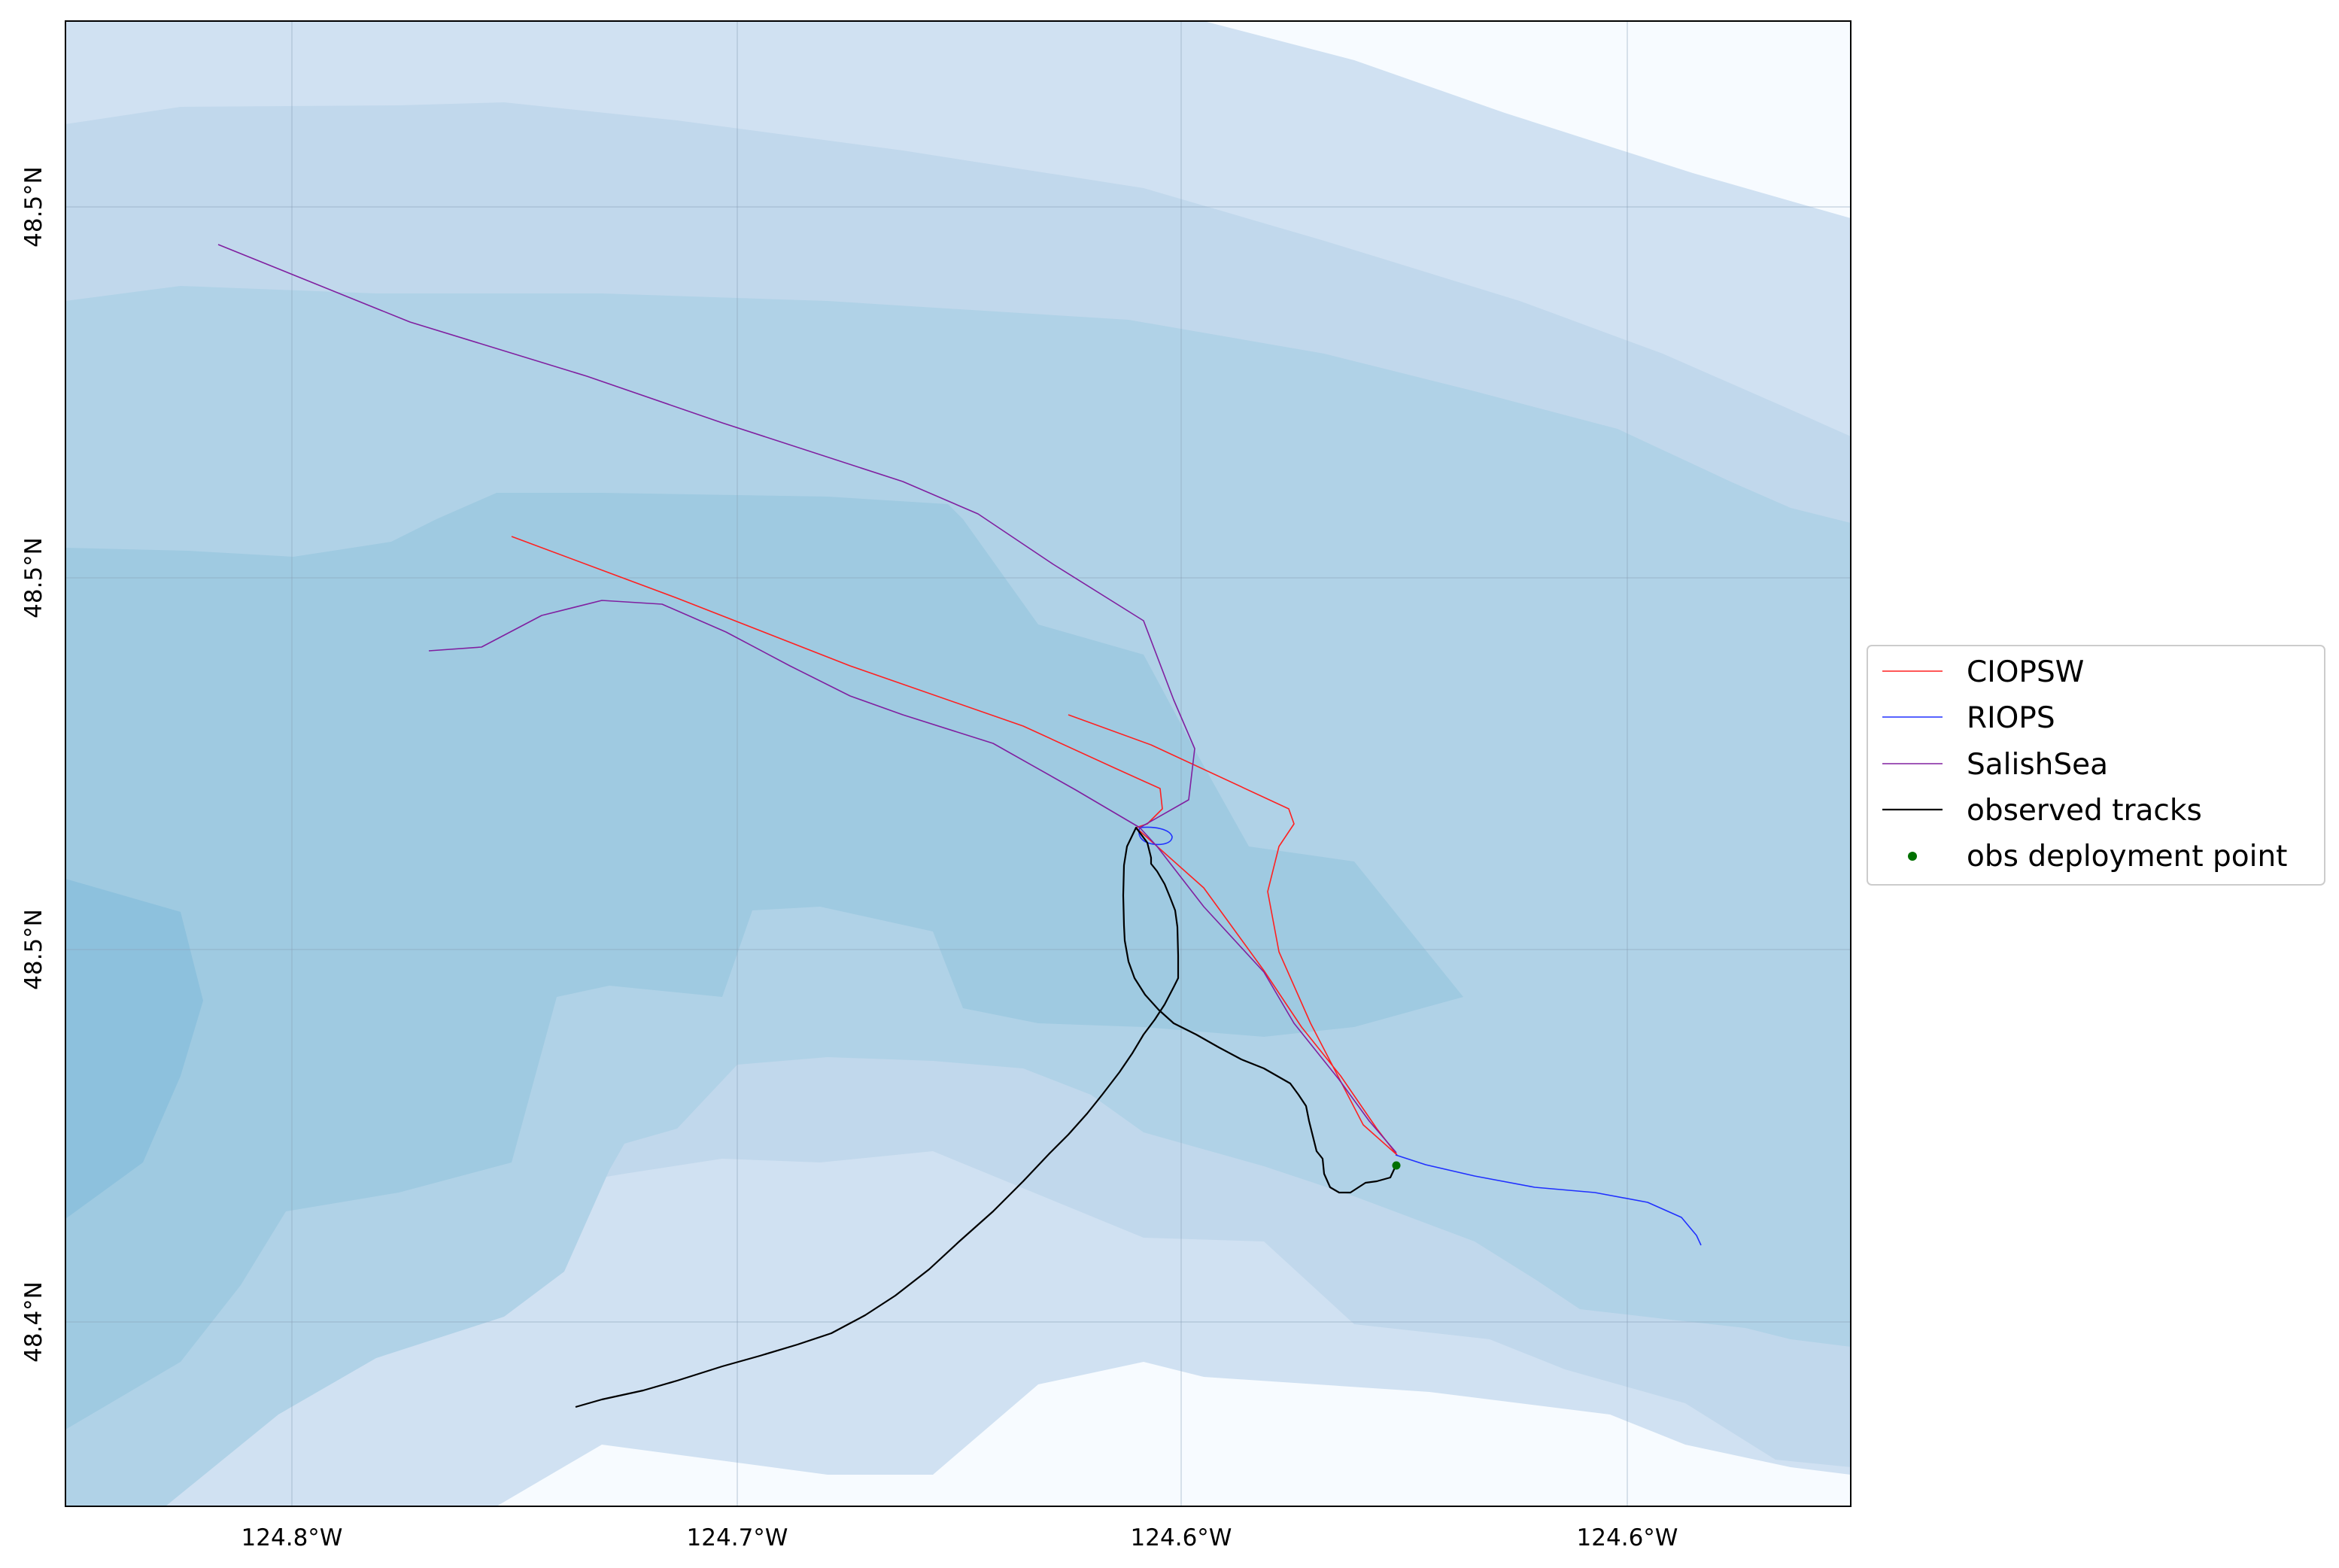  I want to click on legend-label: SalishSea, so click(2038, 765).